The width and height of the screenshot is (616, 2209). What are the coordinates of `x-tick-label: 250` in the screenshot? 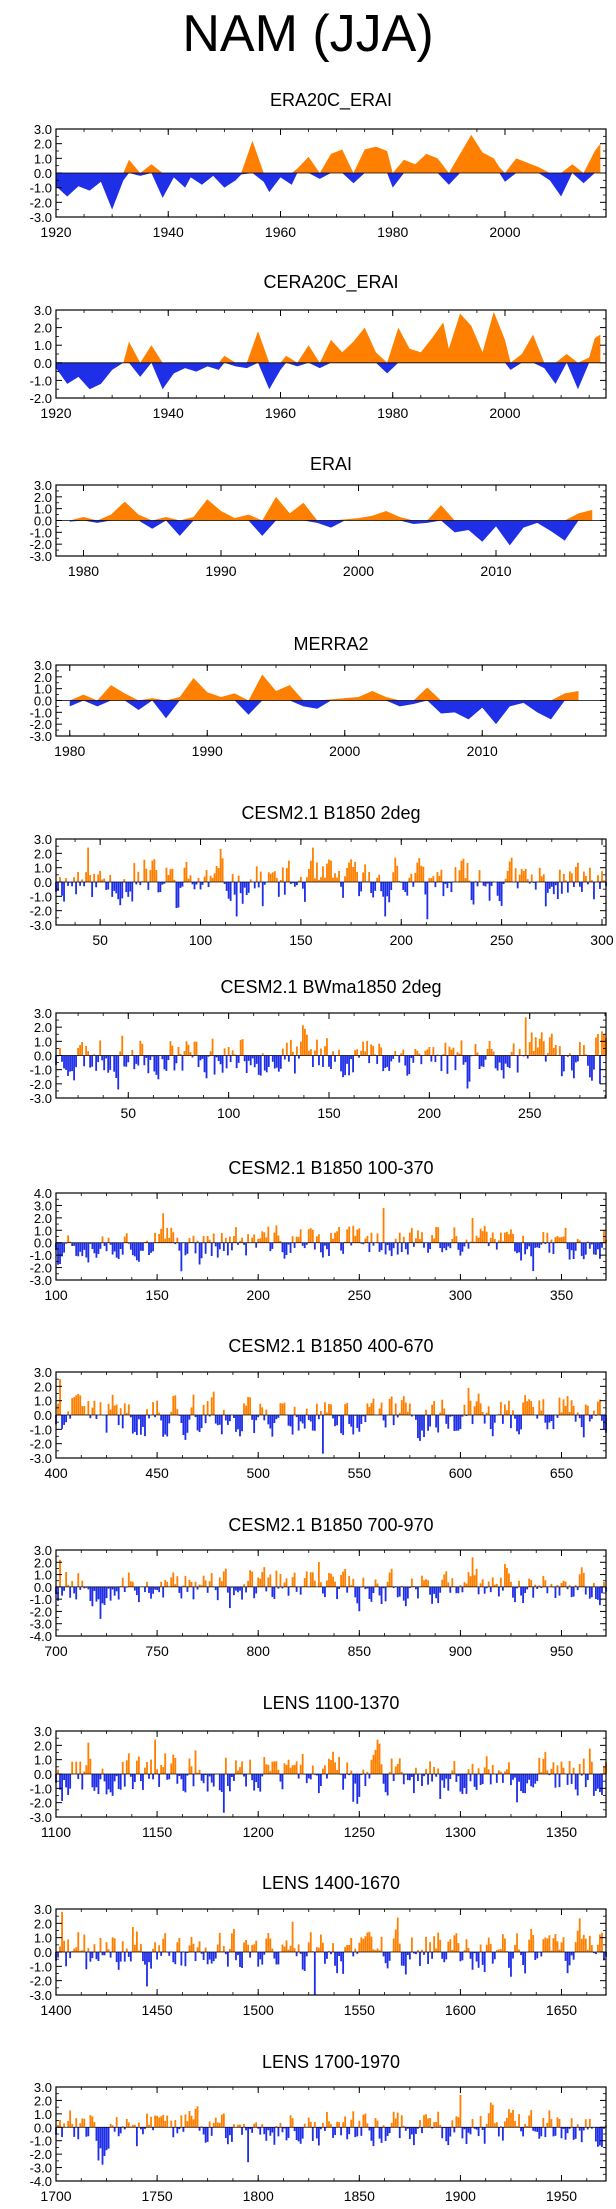 It's located at (530, 1113).